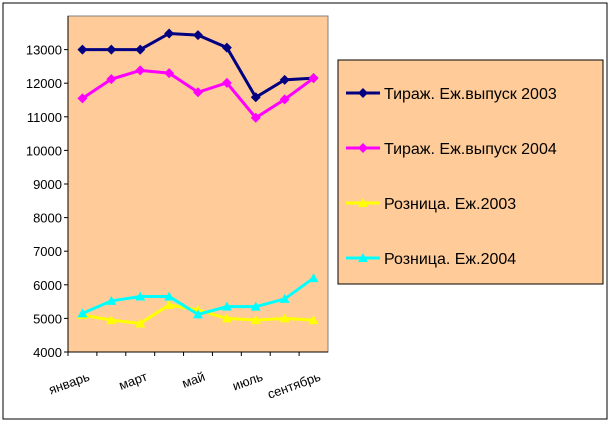  What do you see at coordinates (47, 184) in the screenshot?
I see `y-tick-label: 9000` at bounding box center [47, 184].